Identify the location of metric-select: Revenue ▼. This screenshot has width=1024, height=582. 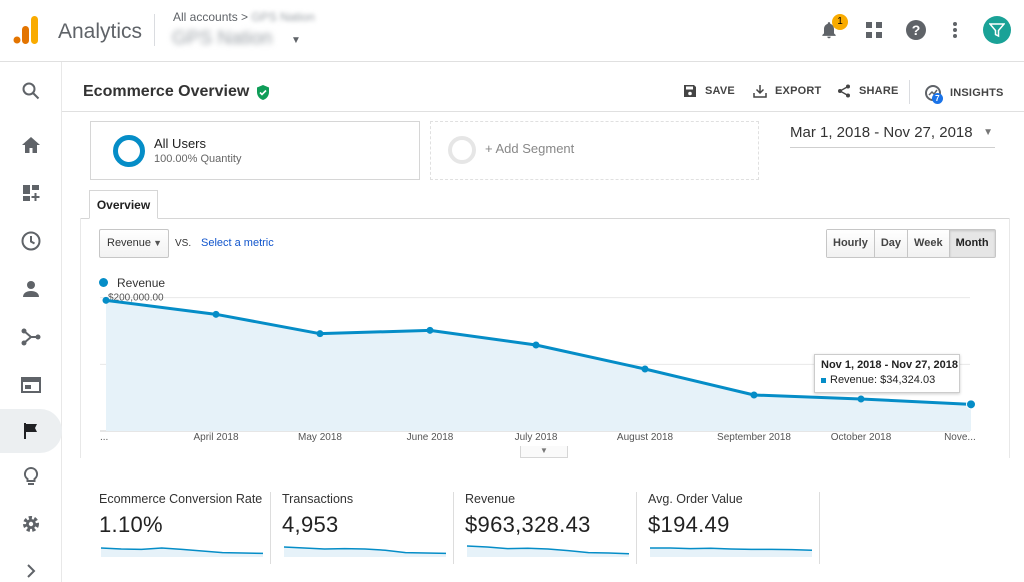
(134, 243).